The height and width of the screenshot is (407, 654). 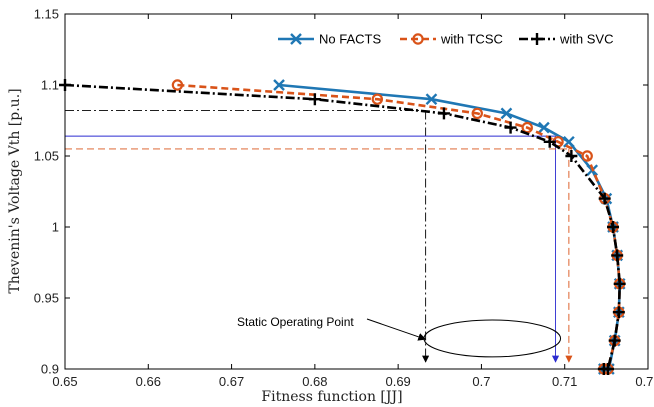 I want to click on x-tick-label: 0.71, so click(x=564, y=381).